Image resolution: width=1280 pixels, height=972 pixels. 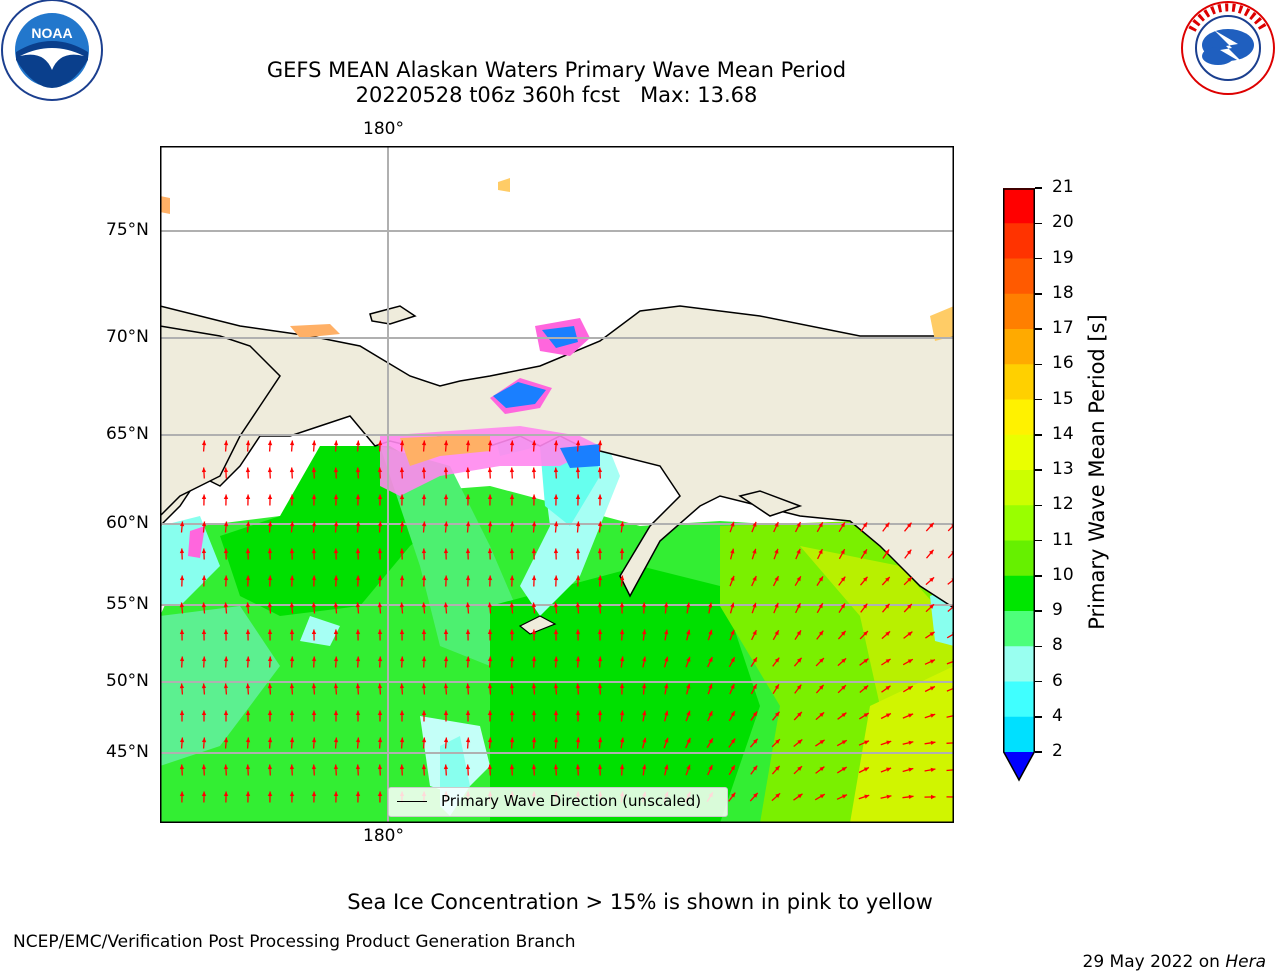 I want to click on lat-tick-65: 65°N, so click(x=127, y=434).